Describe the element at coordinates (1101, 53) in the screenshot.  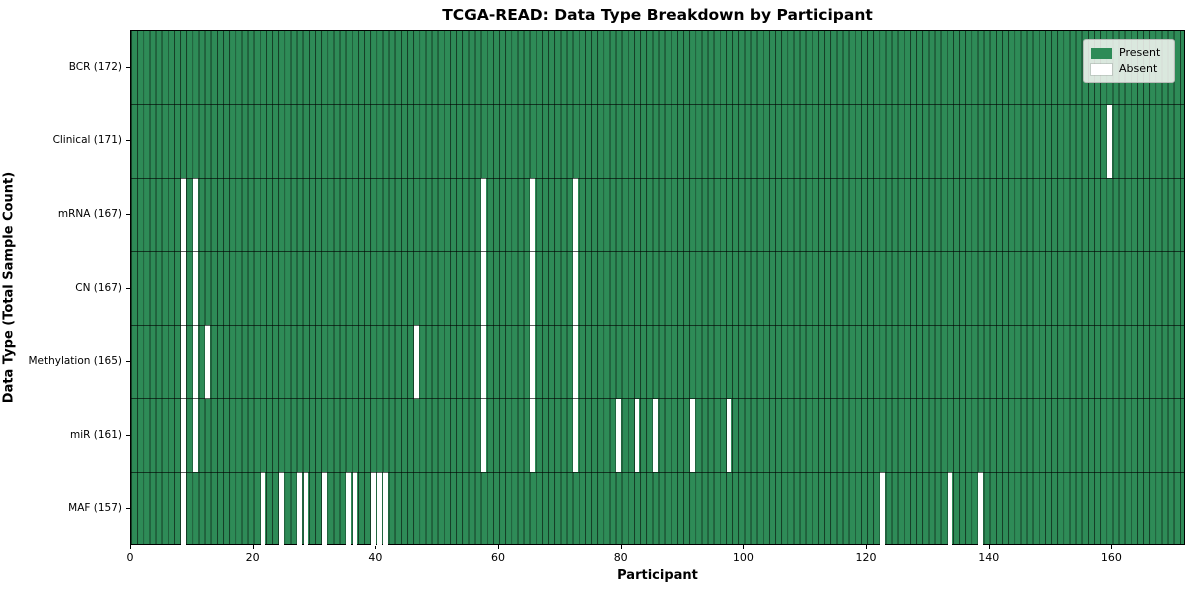
I see `present-swatch` at that location.